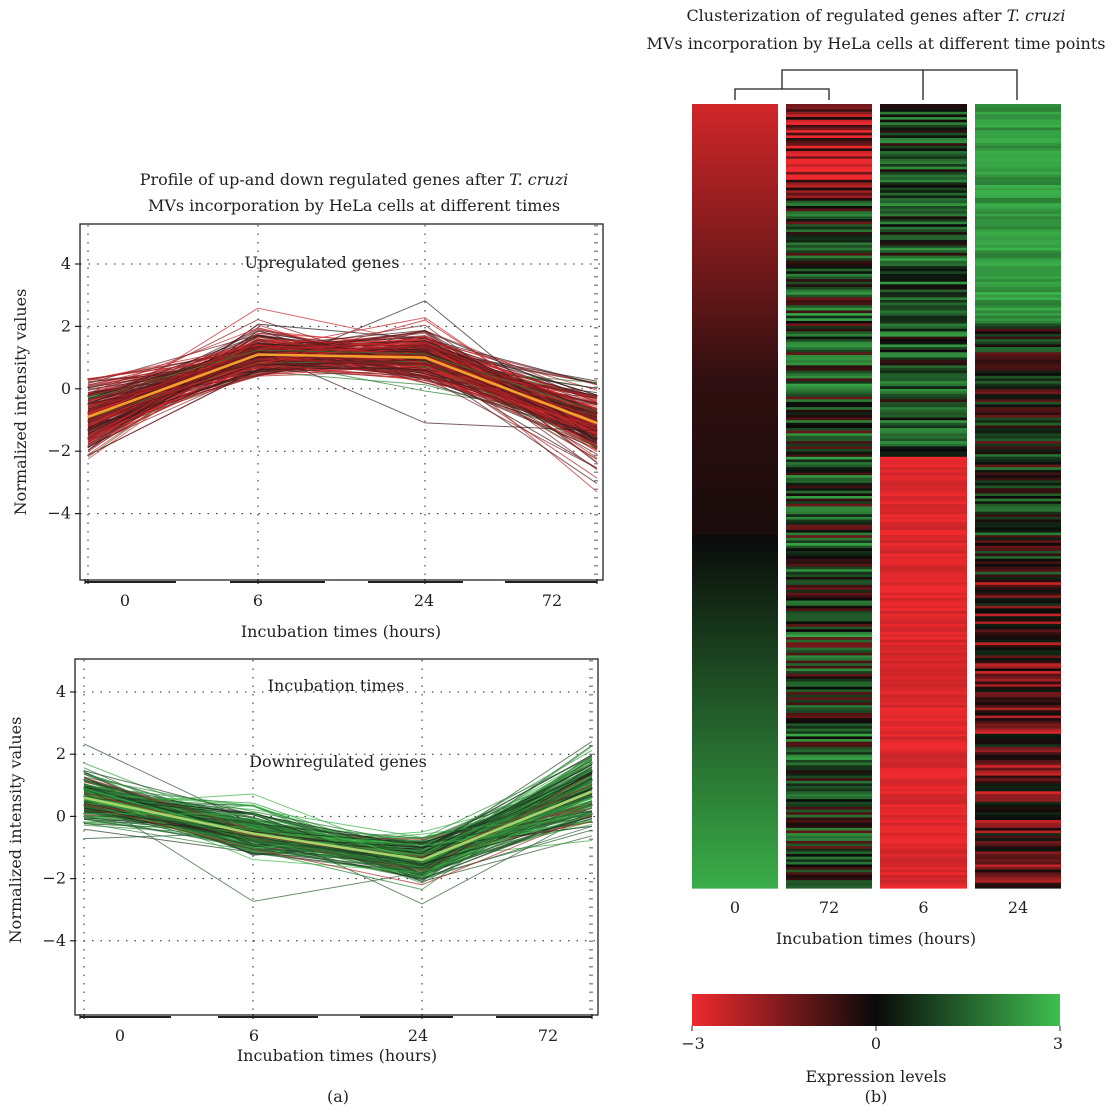  Describe the element at coordinates (66, 388) in the screenshot. I see `y-tick-label: 0` at that location.